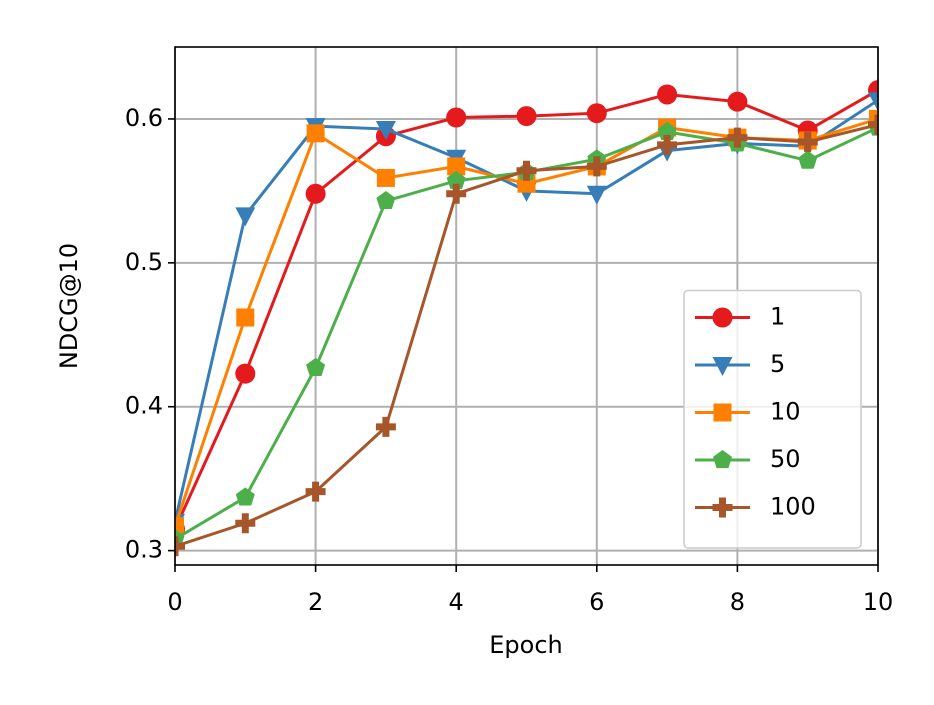 This screenshot has width=934, height=705. Describe the element at coordinates (144, 118) in the screenshot. I see `y-tick-label: 0.6` at that location.